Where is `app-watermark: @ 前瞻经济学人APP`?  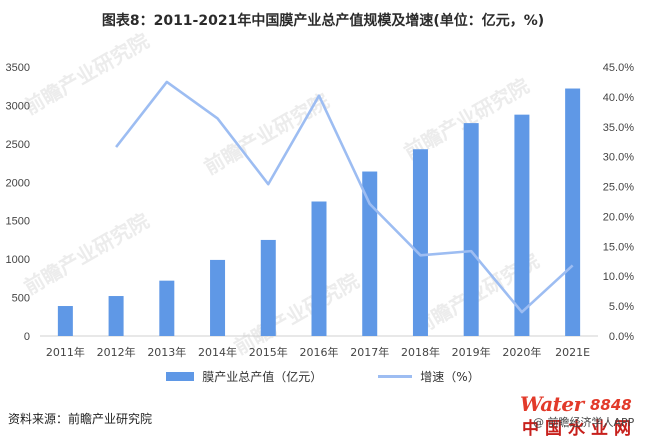 app-watermark: @ 前瞻经济学人APP is located at coordinates (584, 422).